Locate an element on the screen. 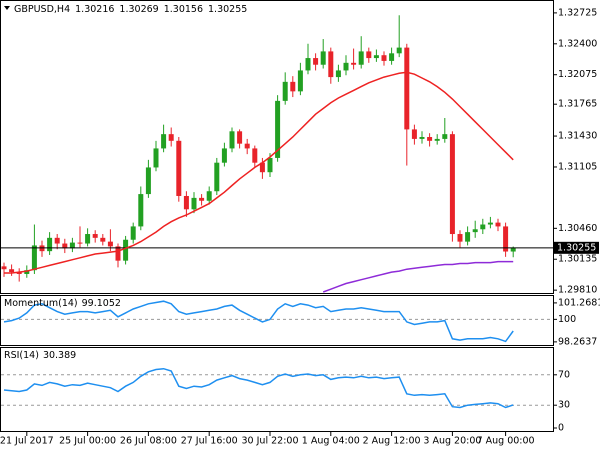 This screenshot has height=450, width=600. y-tick-label: 1.31765 is located at coordinates (577, 104).